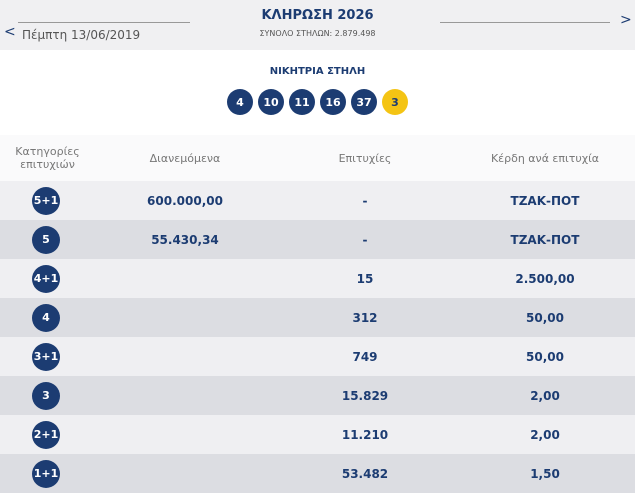 The height and width of the screenshot is (494, 635). I want to click on table-row: 3 15.829 2,00, so click(317, 395).